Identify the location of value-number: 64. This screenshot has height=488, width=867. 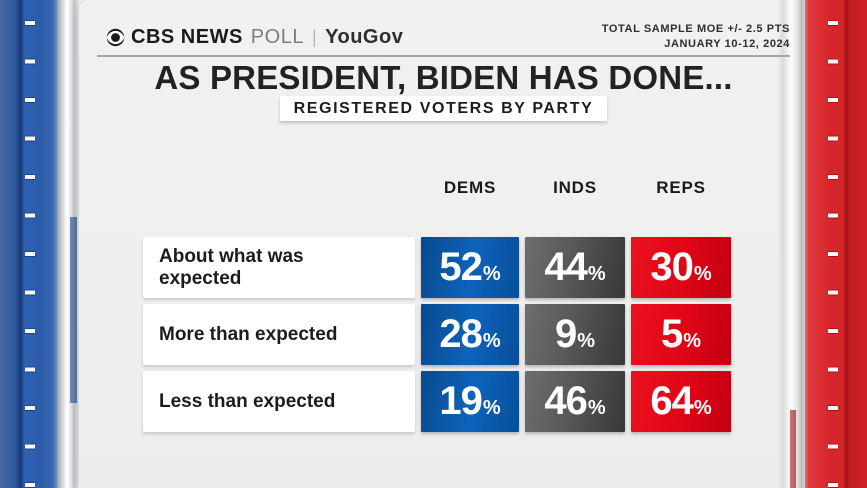
(671, 401).